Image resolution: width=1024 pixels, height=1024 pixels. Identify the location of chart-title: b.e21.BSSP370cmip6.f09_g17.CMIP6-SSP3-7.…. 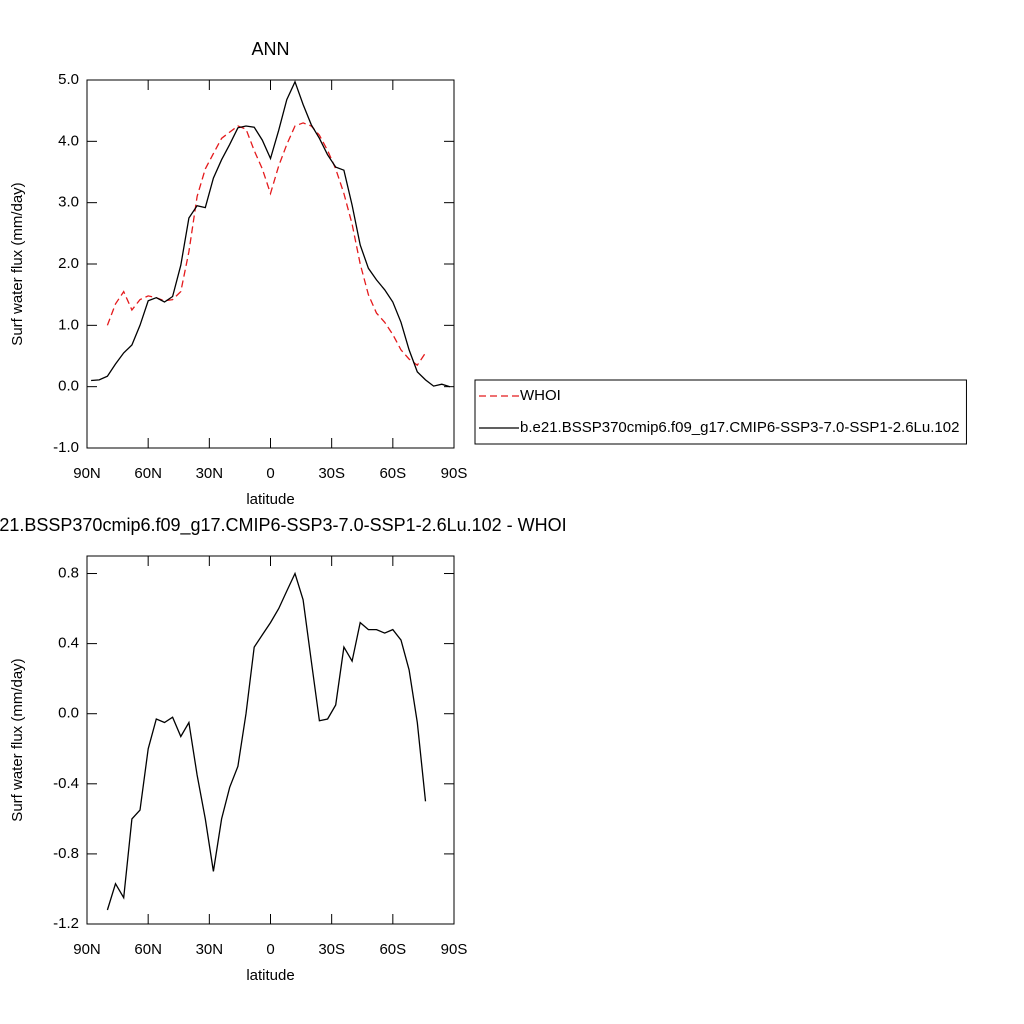
(283, 525).